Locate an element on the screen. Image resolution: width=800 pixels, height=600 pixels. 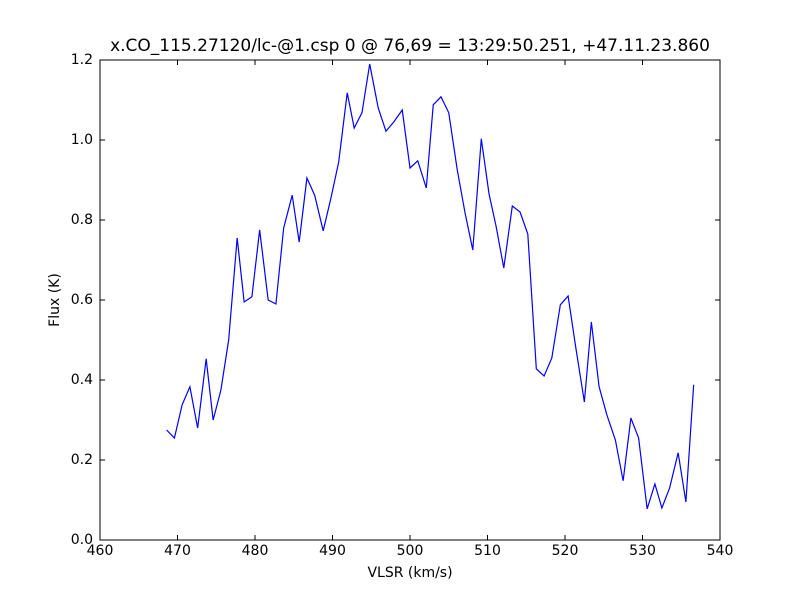
x-tick-label: 510 is located at coordinates (487, 551).